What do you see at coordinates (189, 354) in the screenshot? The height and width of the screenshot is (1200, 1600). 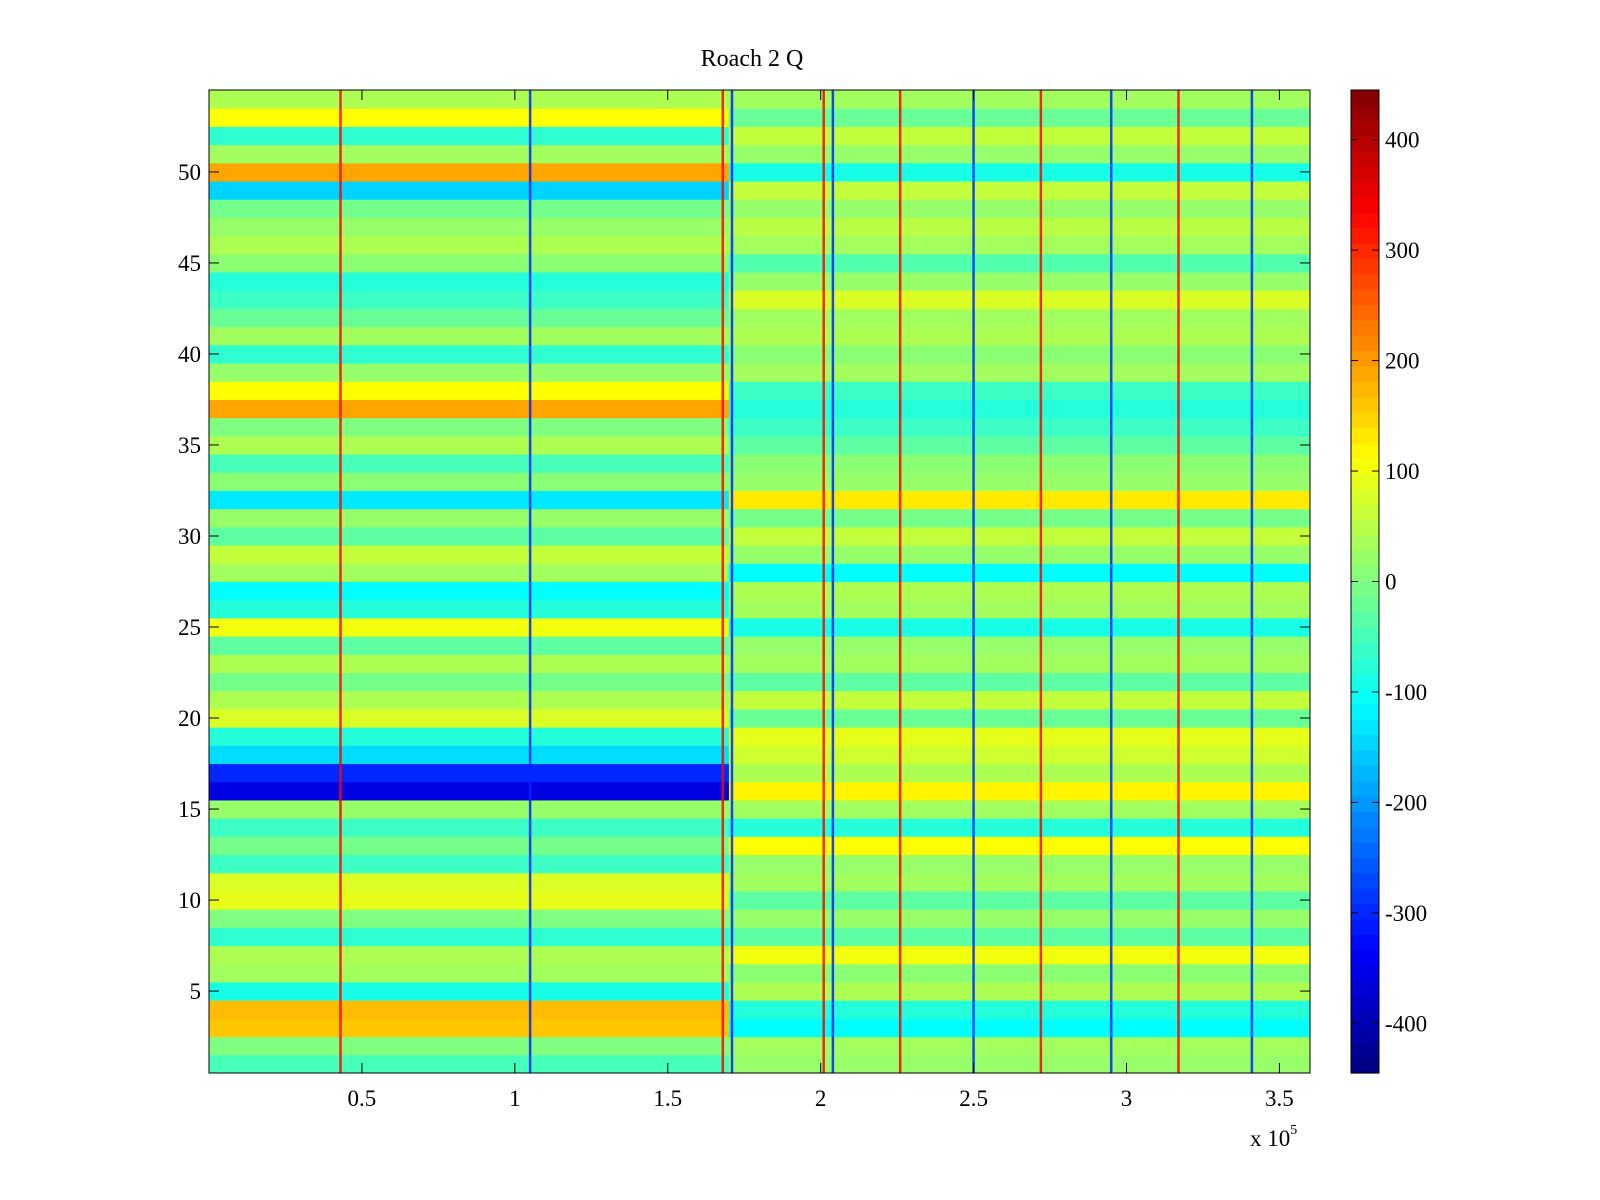 I see `y-tick-label: 40` at bounding box center [189, 354].